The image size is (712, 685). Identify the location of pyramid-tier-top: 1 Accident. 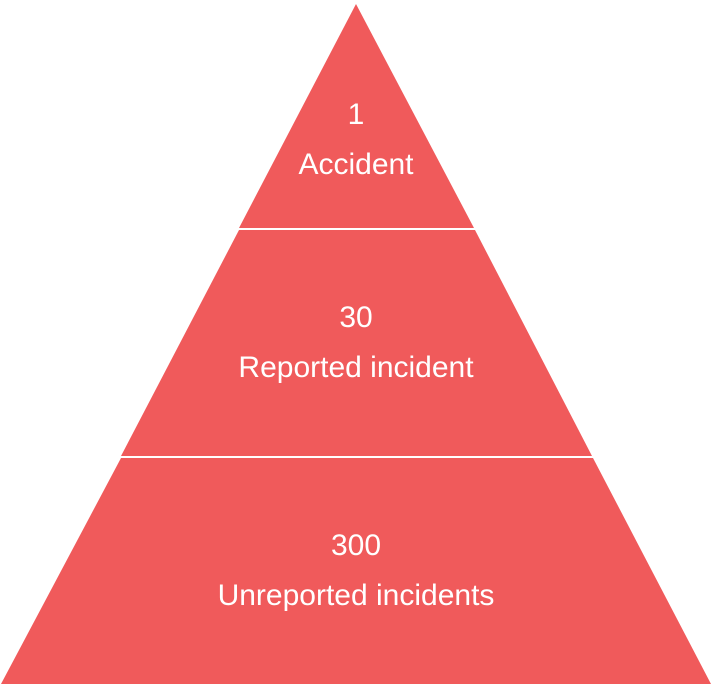
(356, 116).